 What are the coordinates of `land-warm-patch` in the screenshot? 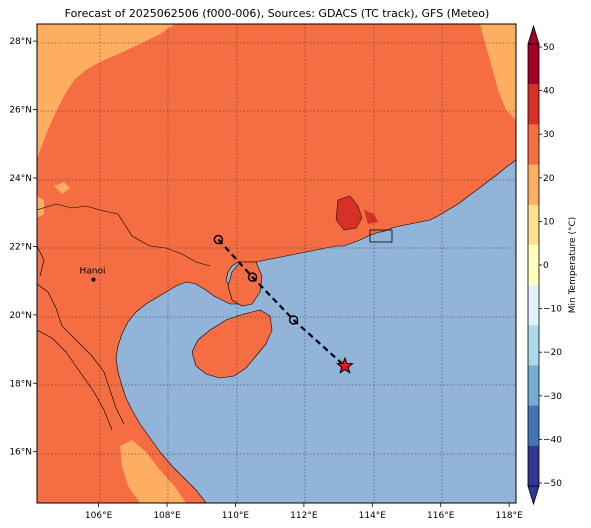 It's located at (349, 213).